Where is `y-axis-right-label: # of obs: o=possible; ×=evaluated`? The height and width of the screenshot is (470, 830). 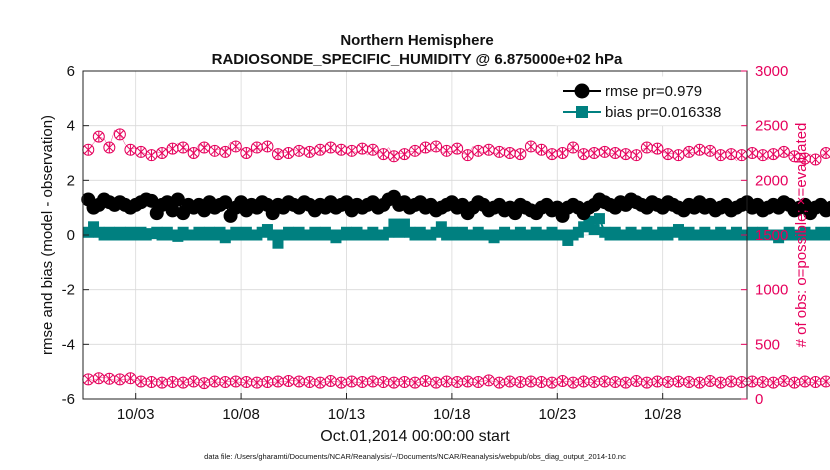 y-axis-right-label: # of obs: o=possible; ×=evaluated is located at coordinates (801, 235).